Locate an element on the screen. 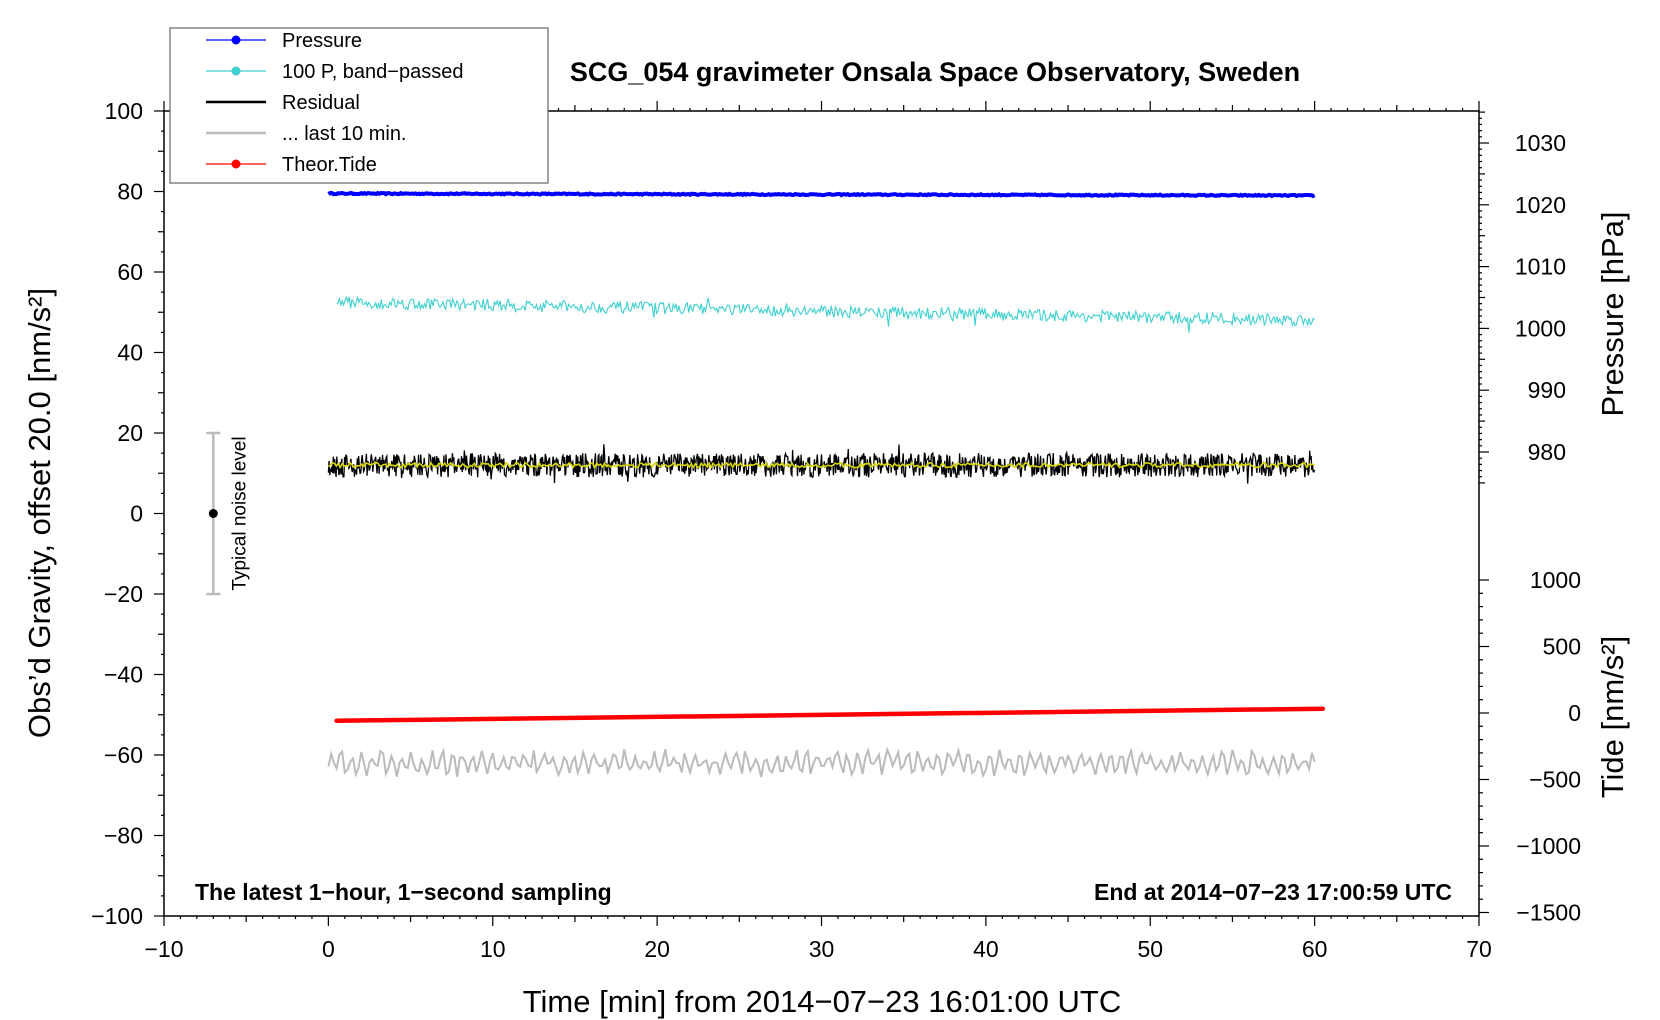  y-tick-label: 100 is located at coordinates (124, 111).